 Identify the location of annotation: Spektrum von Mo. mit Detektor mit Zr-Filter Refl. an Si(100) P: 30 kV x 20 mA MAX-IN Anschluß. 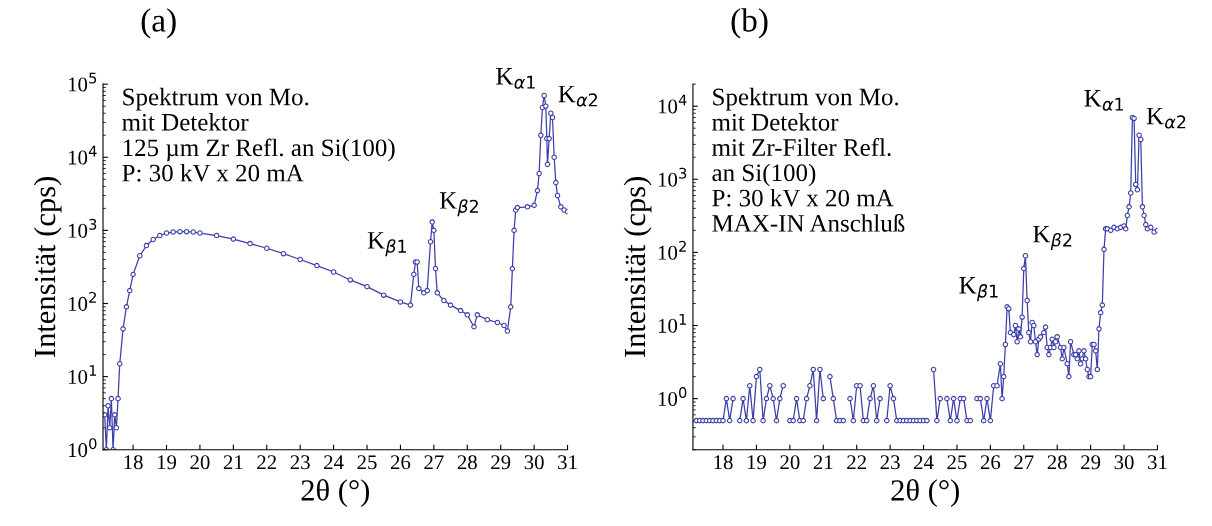
(808, 159).